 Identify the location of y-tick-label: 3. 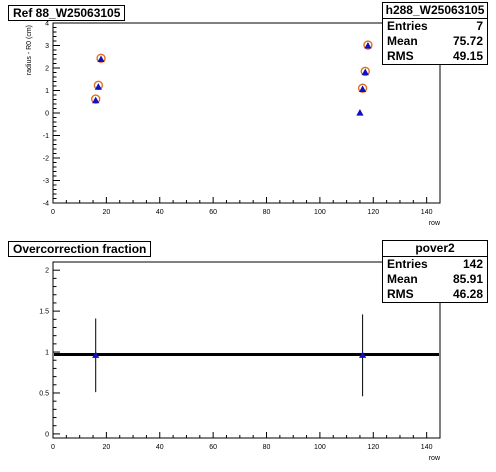
(47, 46).